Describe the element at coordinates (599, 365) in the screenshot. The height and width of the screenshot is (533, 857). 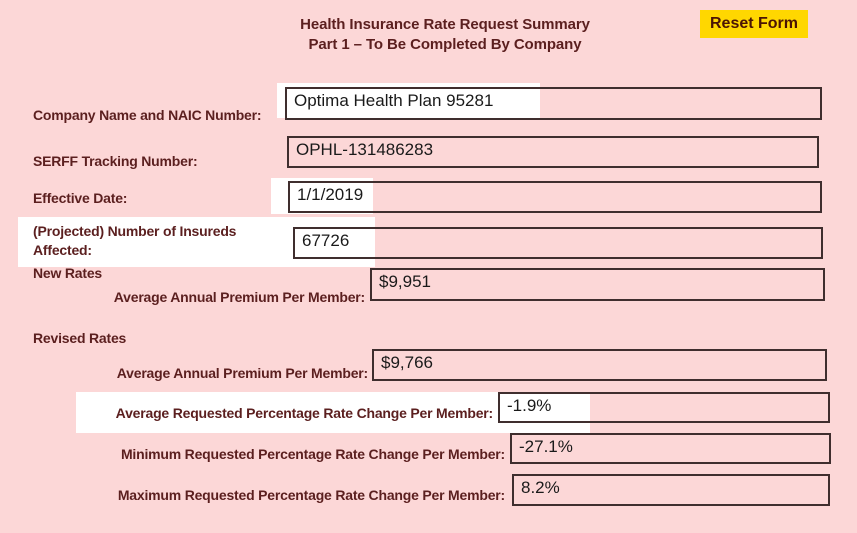
I see `revised-avg-premium-input: $9,766` at that location.